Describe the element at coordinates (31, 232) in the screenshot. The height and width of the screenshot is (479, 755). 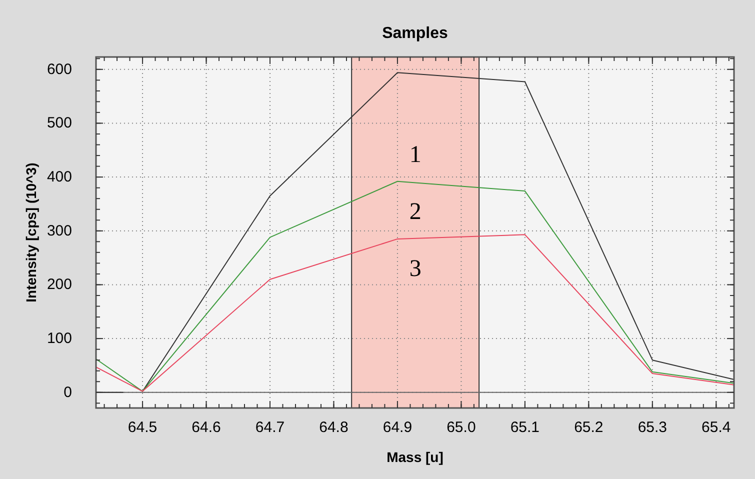
I see `y-axis-title: Intensity [cps] (10^3)` at that location.